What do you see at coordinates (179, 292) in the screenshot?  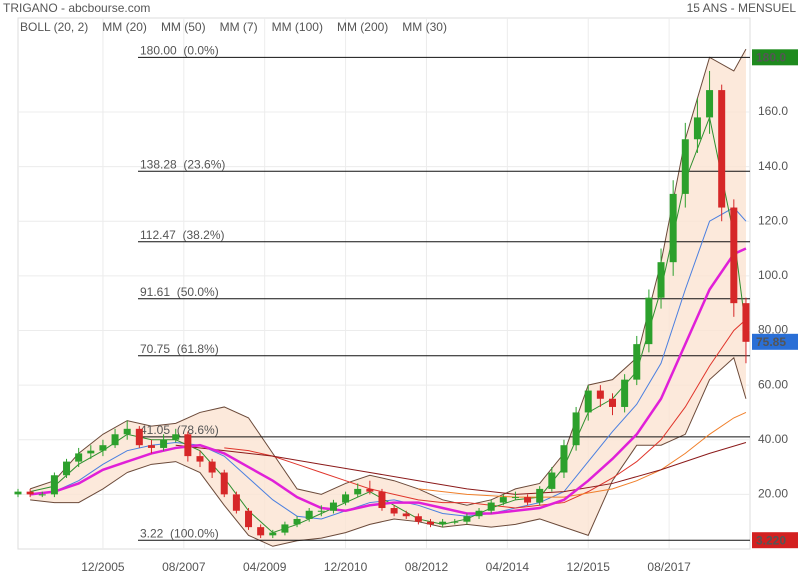 I see `fib-label: 91.61 (50.0%)` at bounding box center [179, 292].